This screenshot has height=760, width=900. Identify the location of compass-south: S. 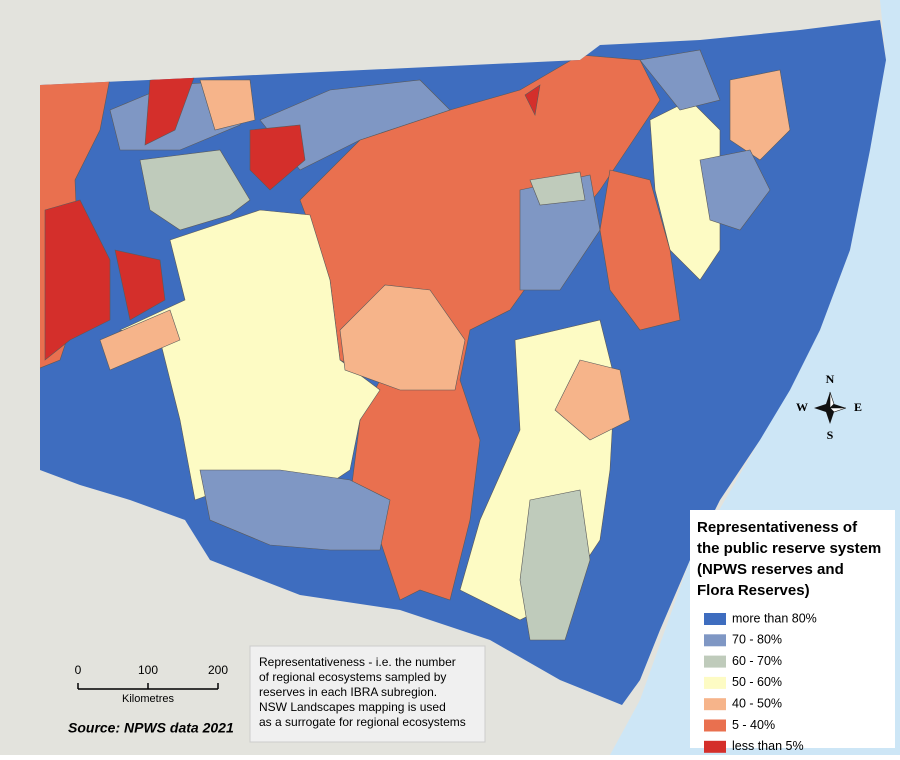
(830, 435).